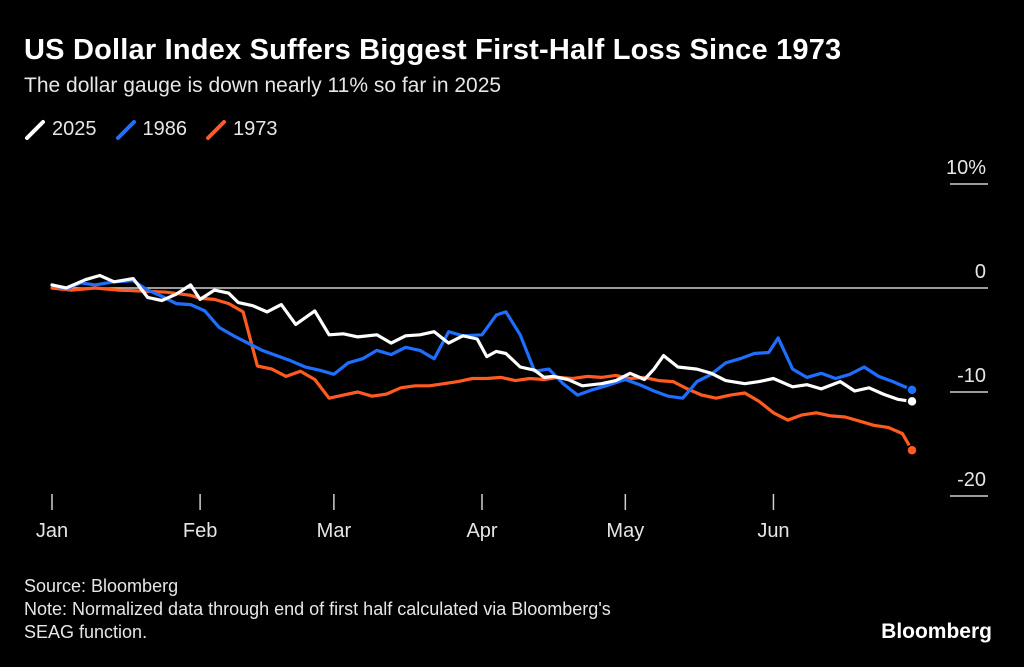 Image resolution: width=1024 pixels, height=667 pixels. I want to click on legend-swatch-2025-icon, so click(35, 129).